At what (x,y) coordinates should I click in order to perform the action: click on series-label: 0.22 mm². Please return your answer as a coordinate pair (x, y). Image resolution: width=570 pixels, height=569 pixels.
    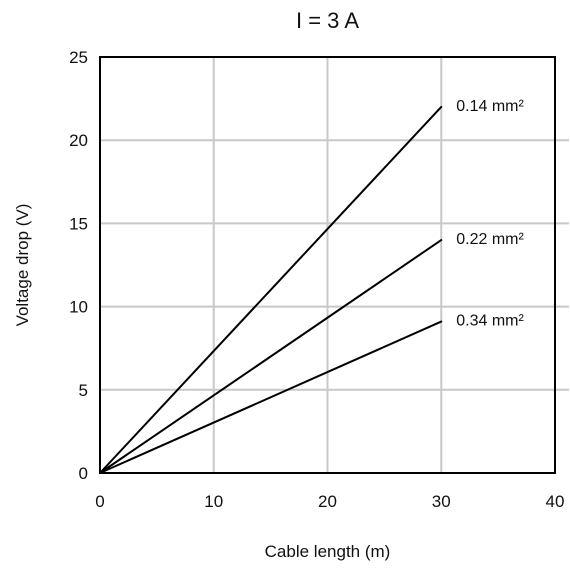
    Looking at the image, I should click on (490, 239).